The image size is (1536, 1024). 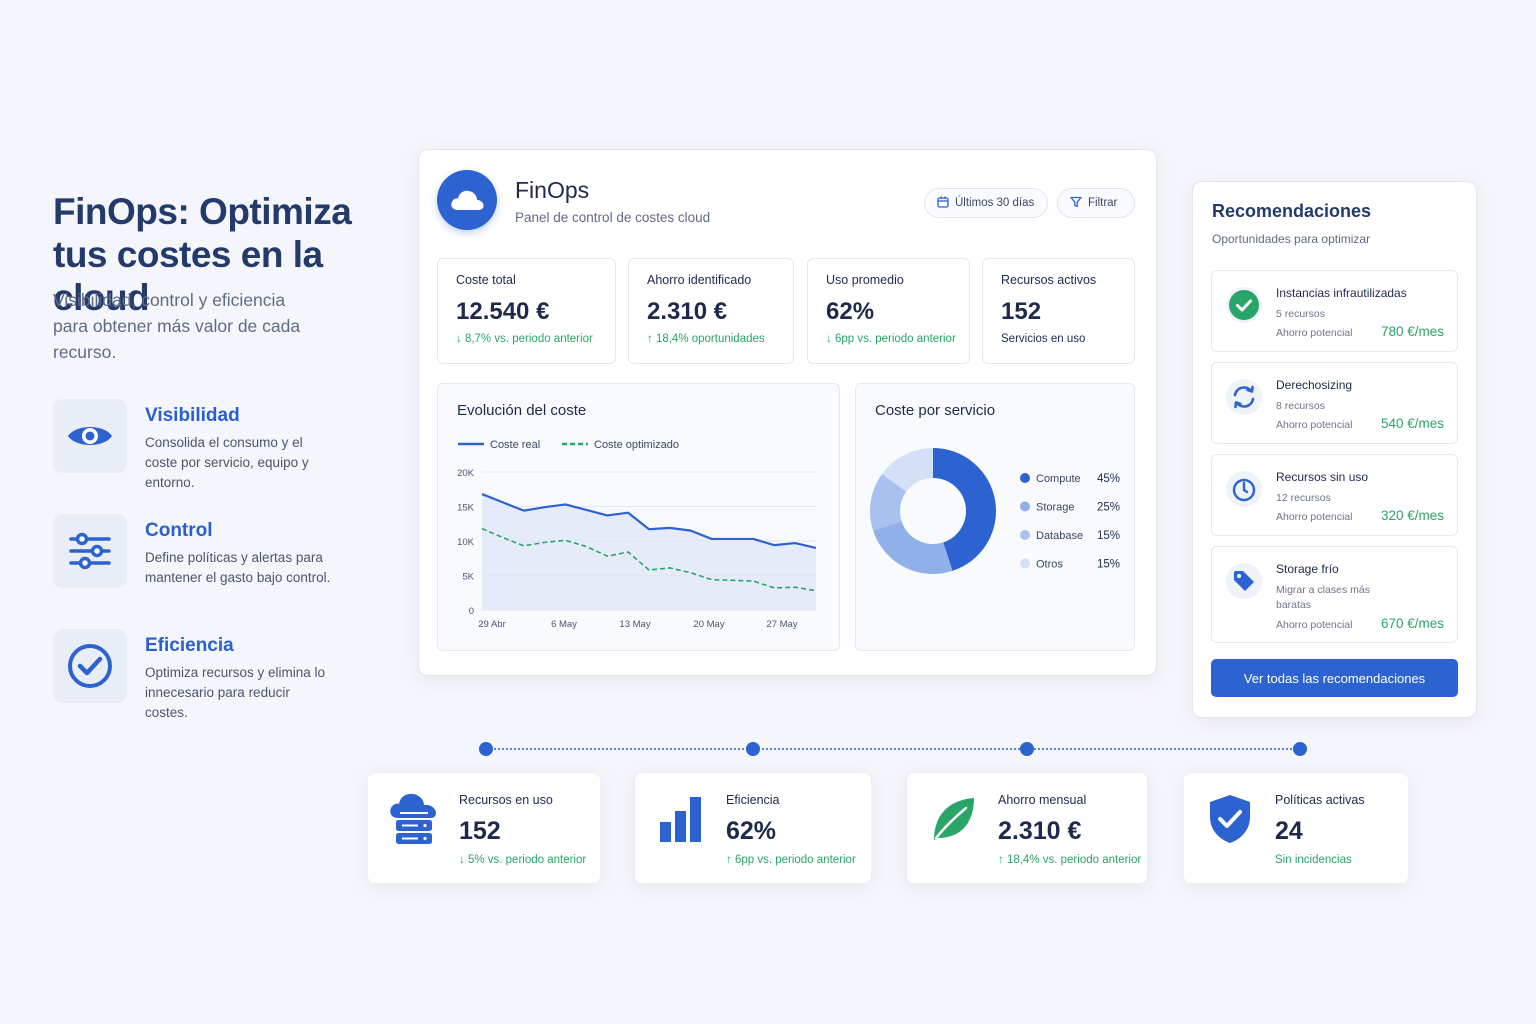 What do you see at coordinates (943, 203) in the screenshot?
I see `calendar-icon` at bounding box center [943, 203].